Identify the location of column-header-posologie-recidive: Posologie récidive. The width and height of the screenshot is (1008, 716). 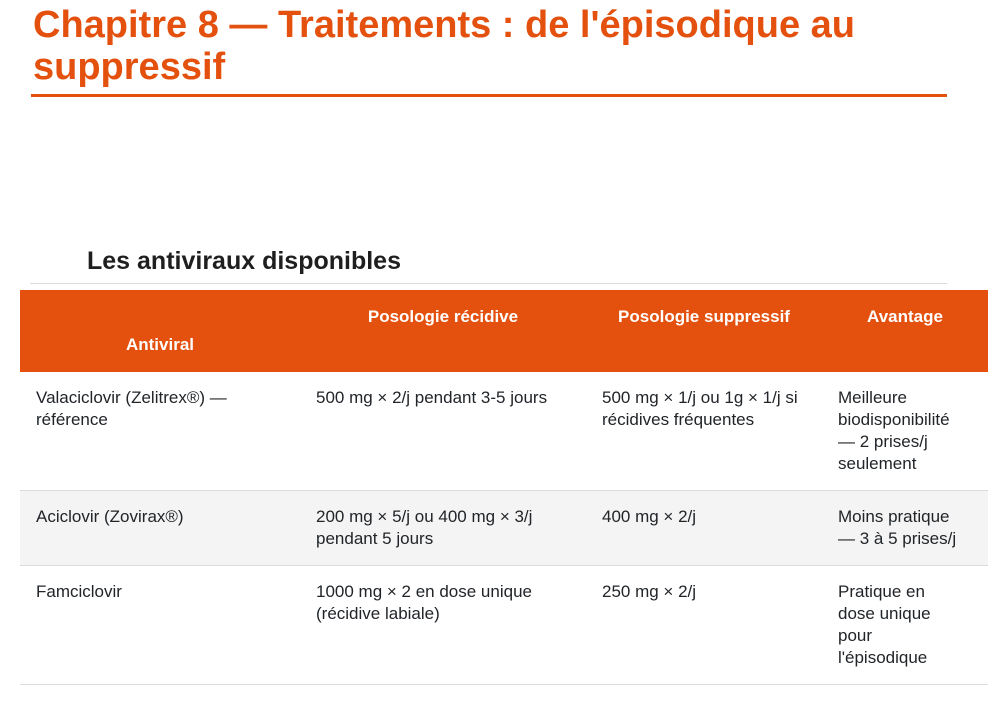
(443, 331).